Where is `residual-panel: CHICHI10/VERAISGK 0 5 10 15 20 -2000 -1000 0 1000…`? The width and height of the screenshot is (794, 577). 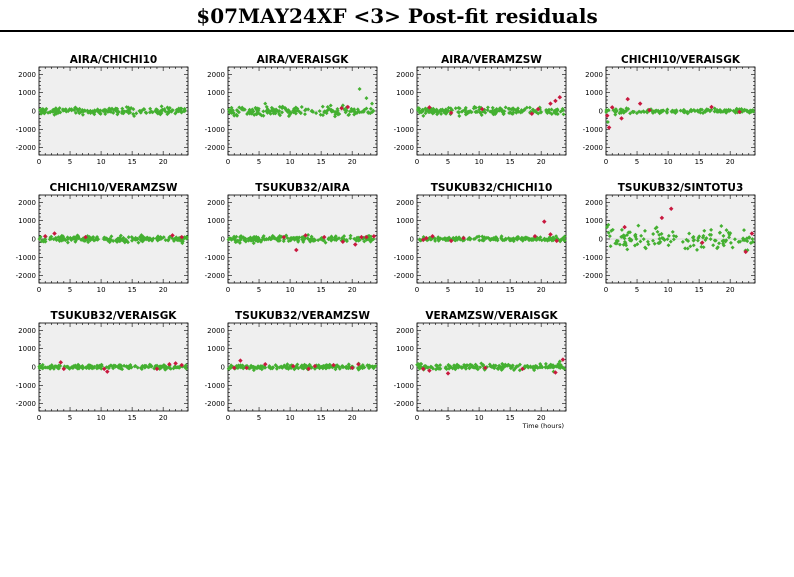 residual-panel: CHICHI10/VERAISGK 0 5 10 15 20 -2000 -1000 0 1000… is located at coordinates (669, 110).